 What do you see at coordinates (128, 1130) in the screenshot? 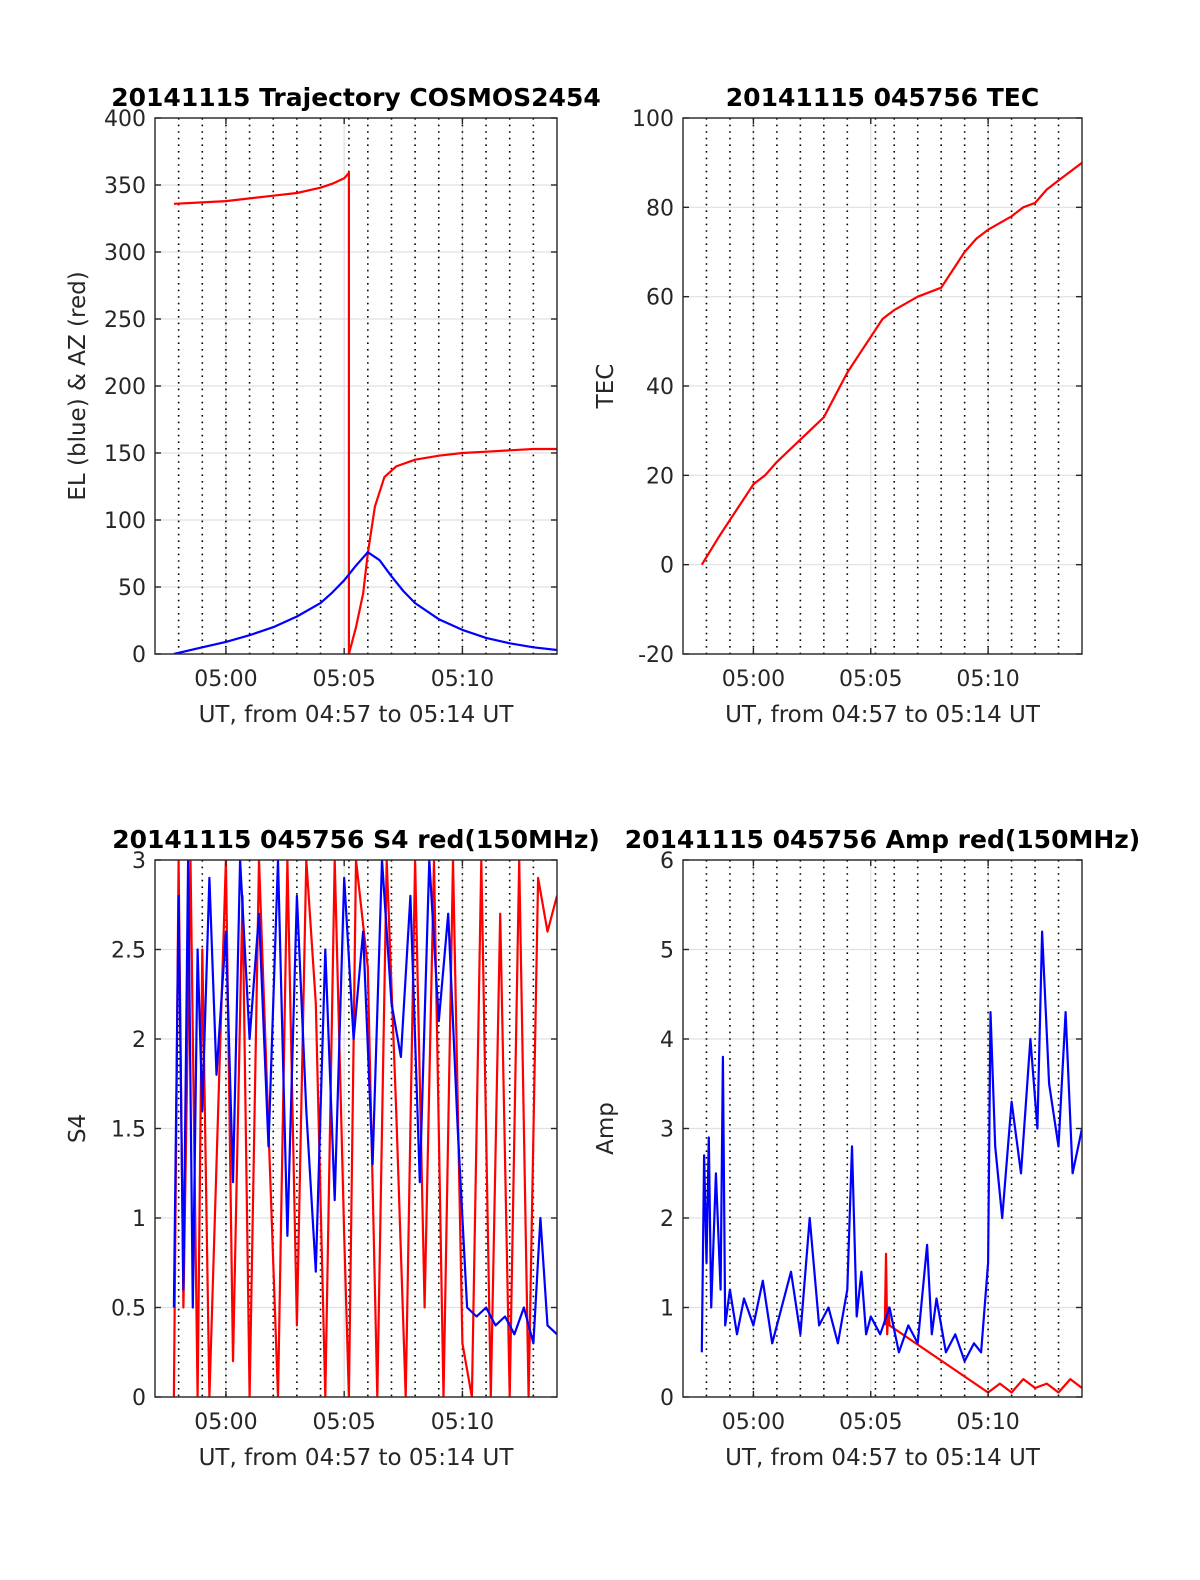
I see `y-tick-label: 1.5` at bounding box center [128, 1130].